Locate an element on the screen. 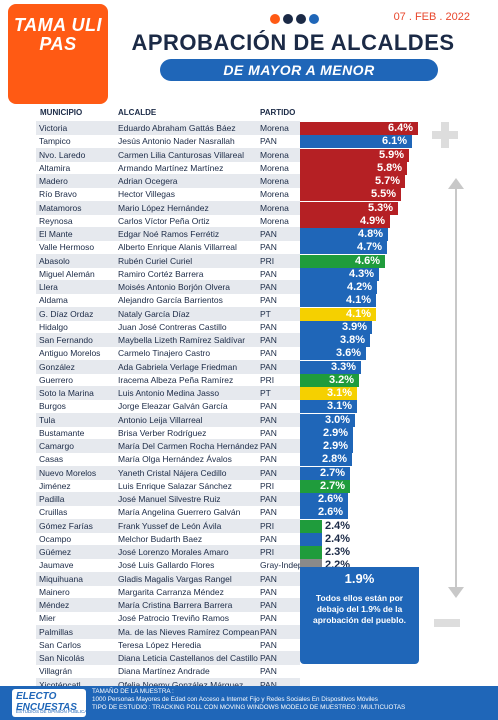 This screenshot has width=498, height=720. table-row: Casas María Olga Hernández Ávalos PAN is located at coordinates (168, 459).